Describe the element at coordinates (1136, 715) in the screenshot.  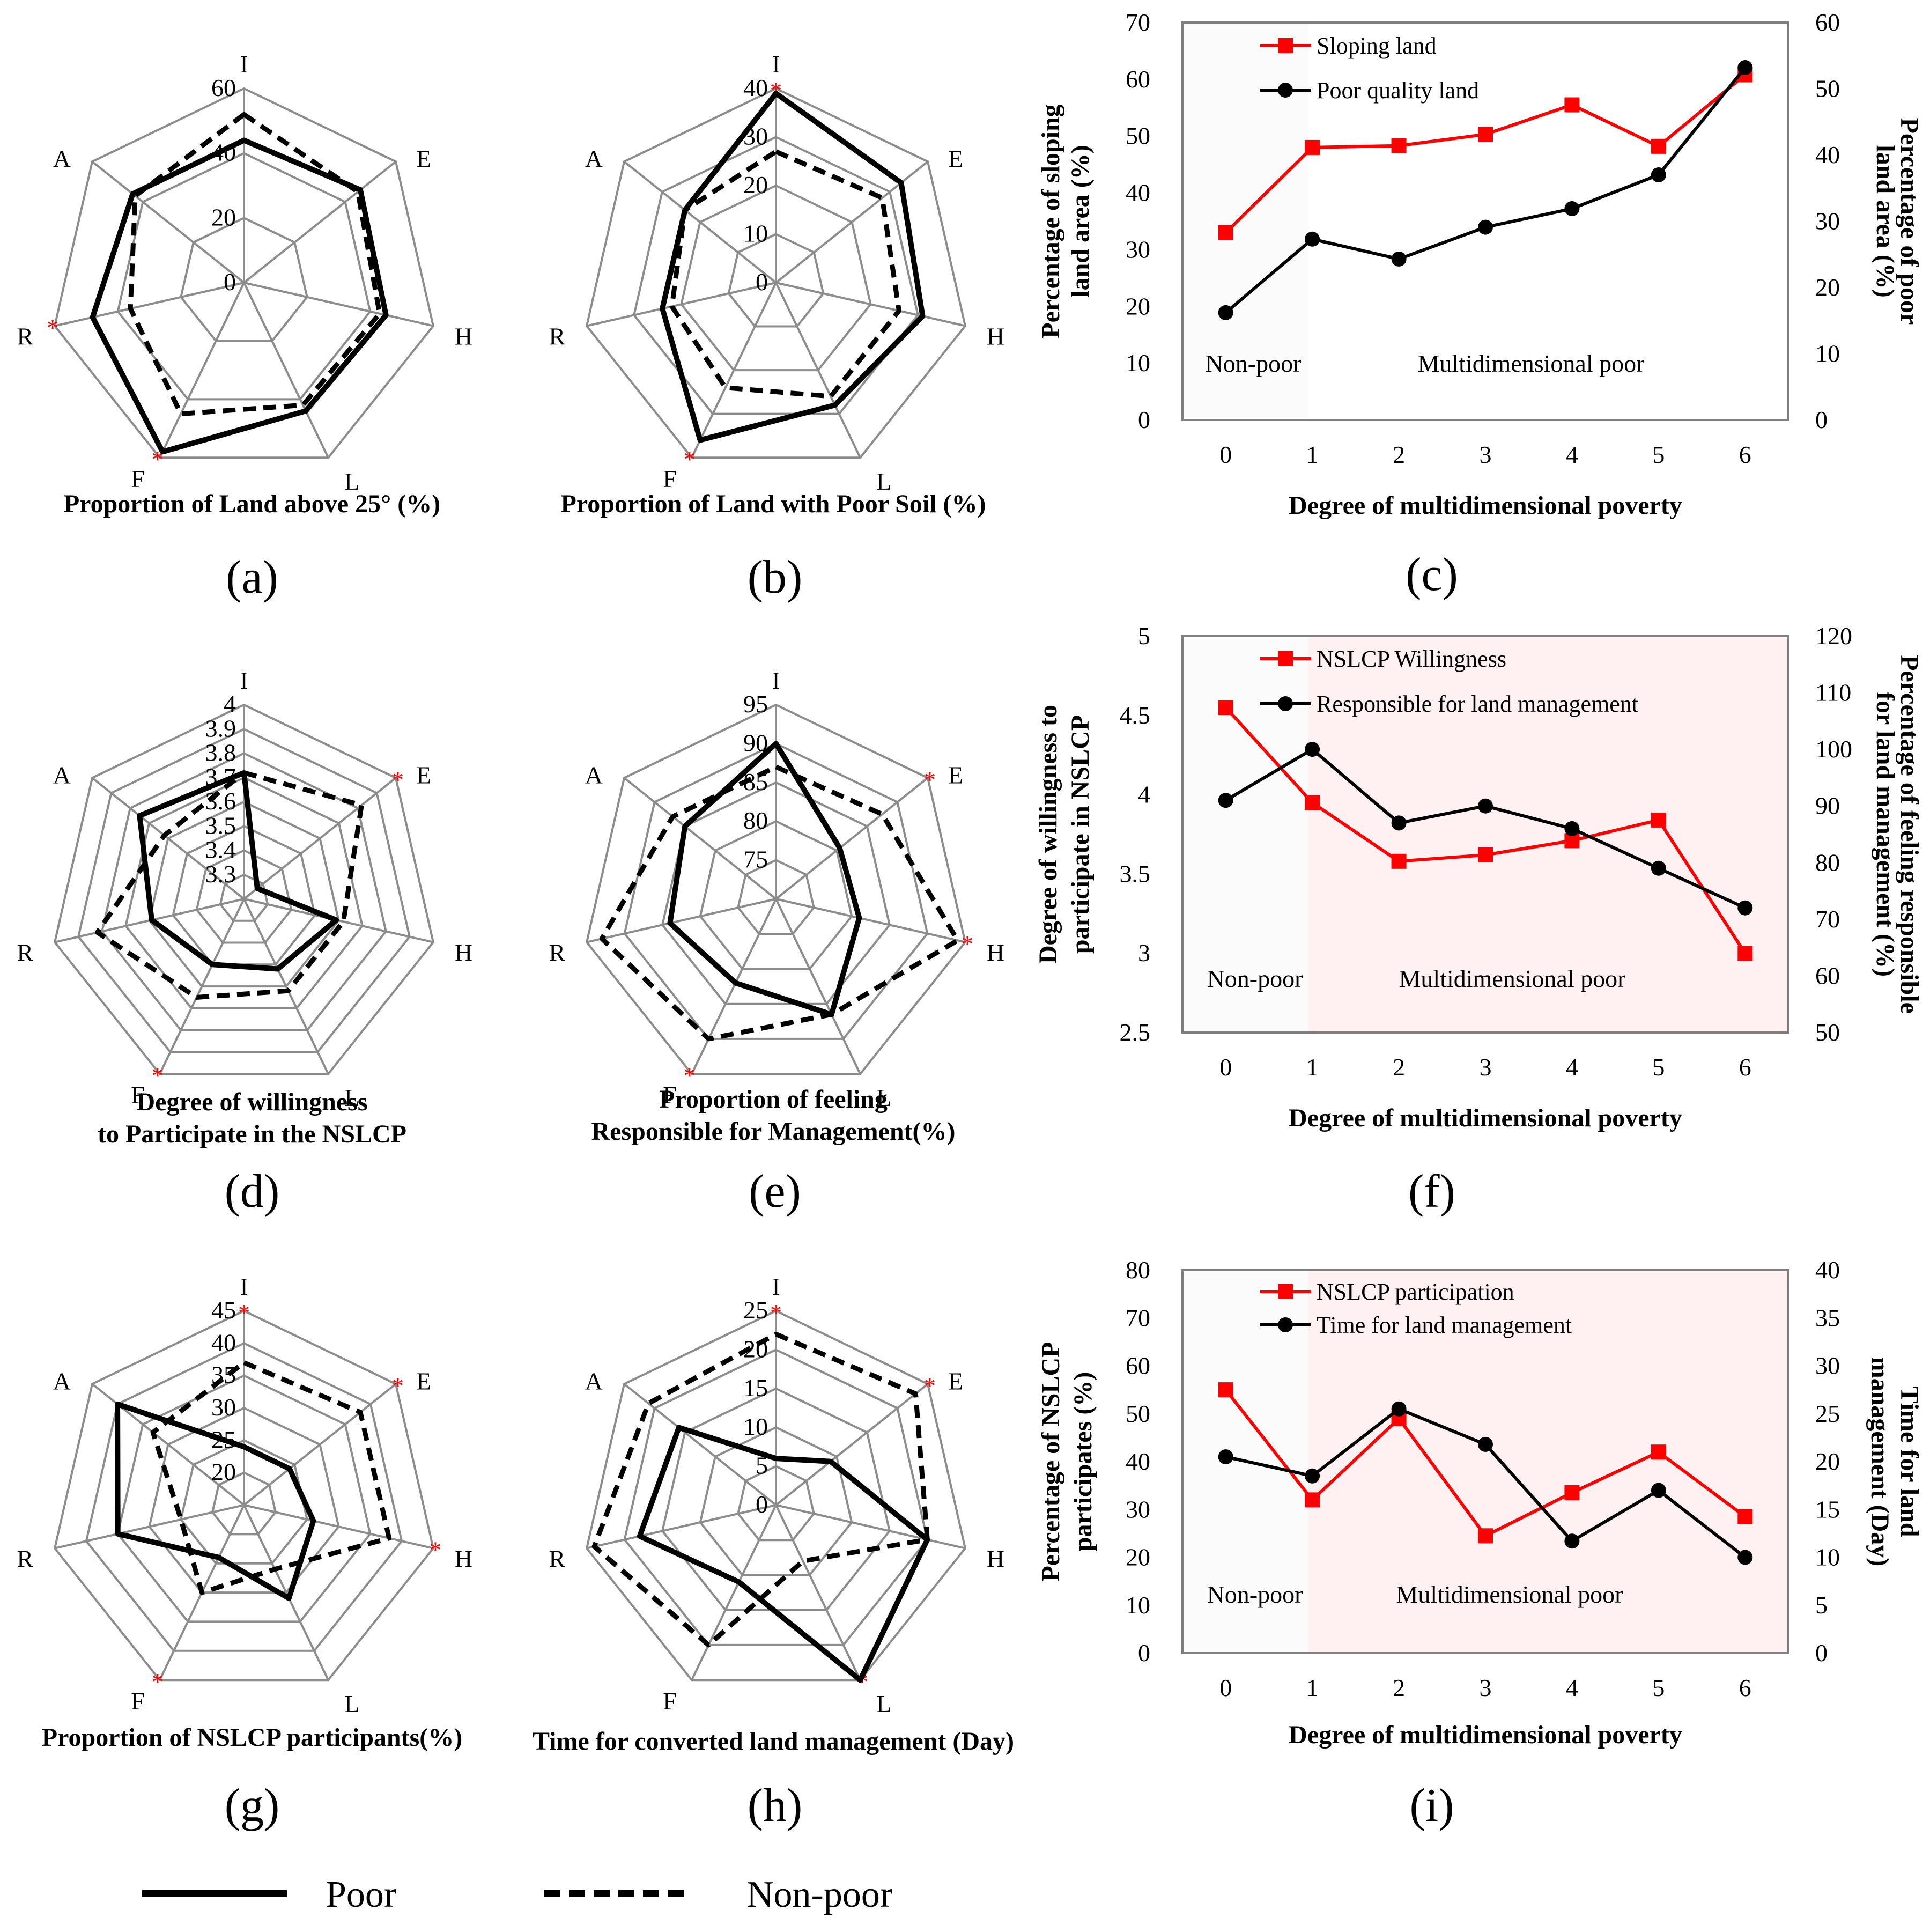
I see `left-tick-label: 4.5` at that location.